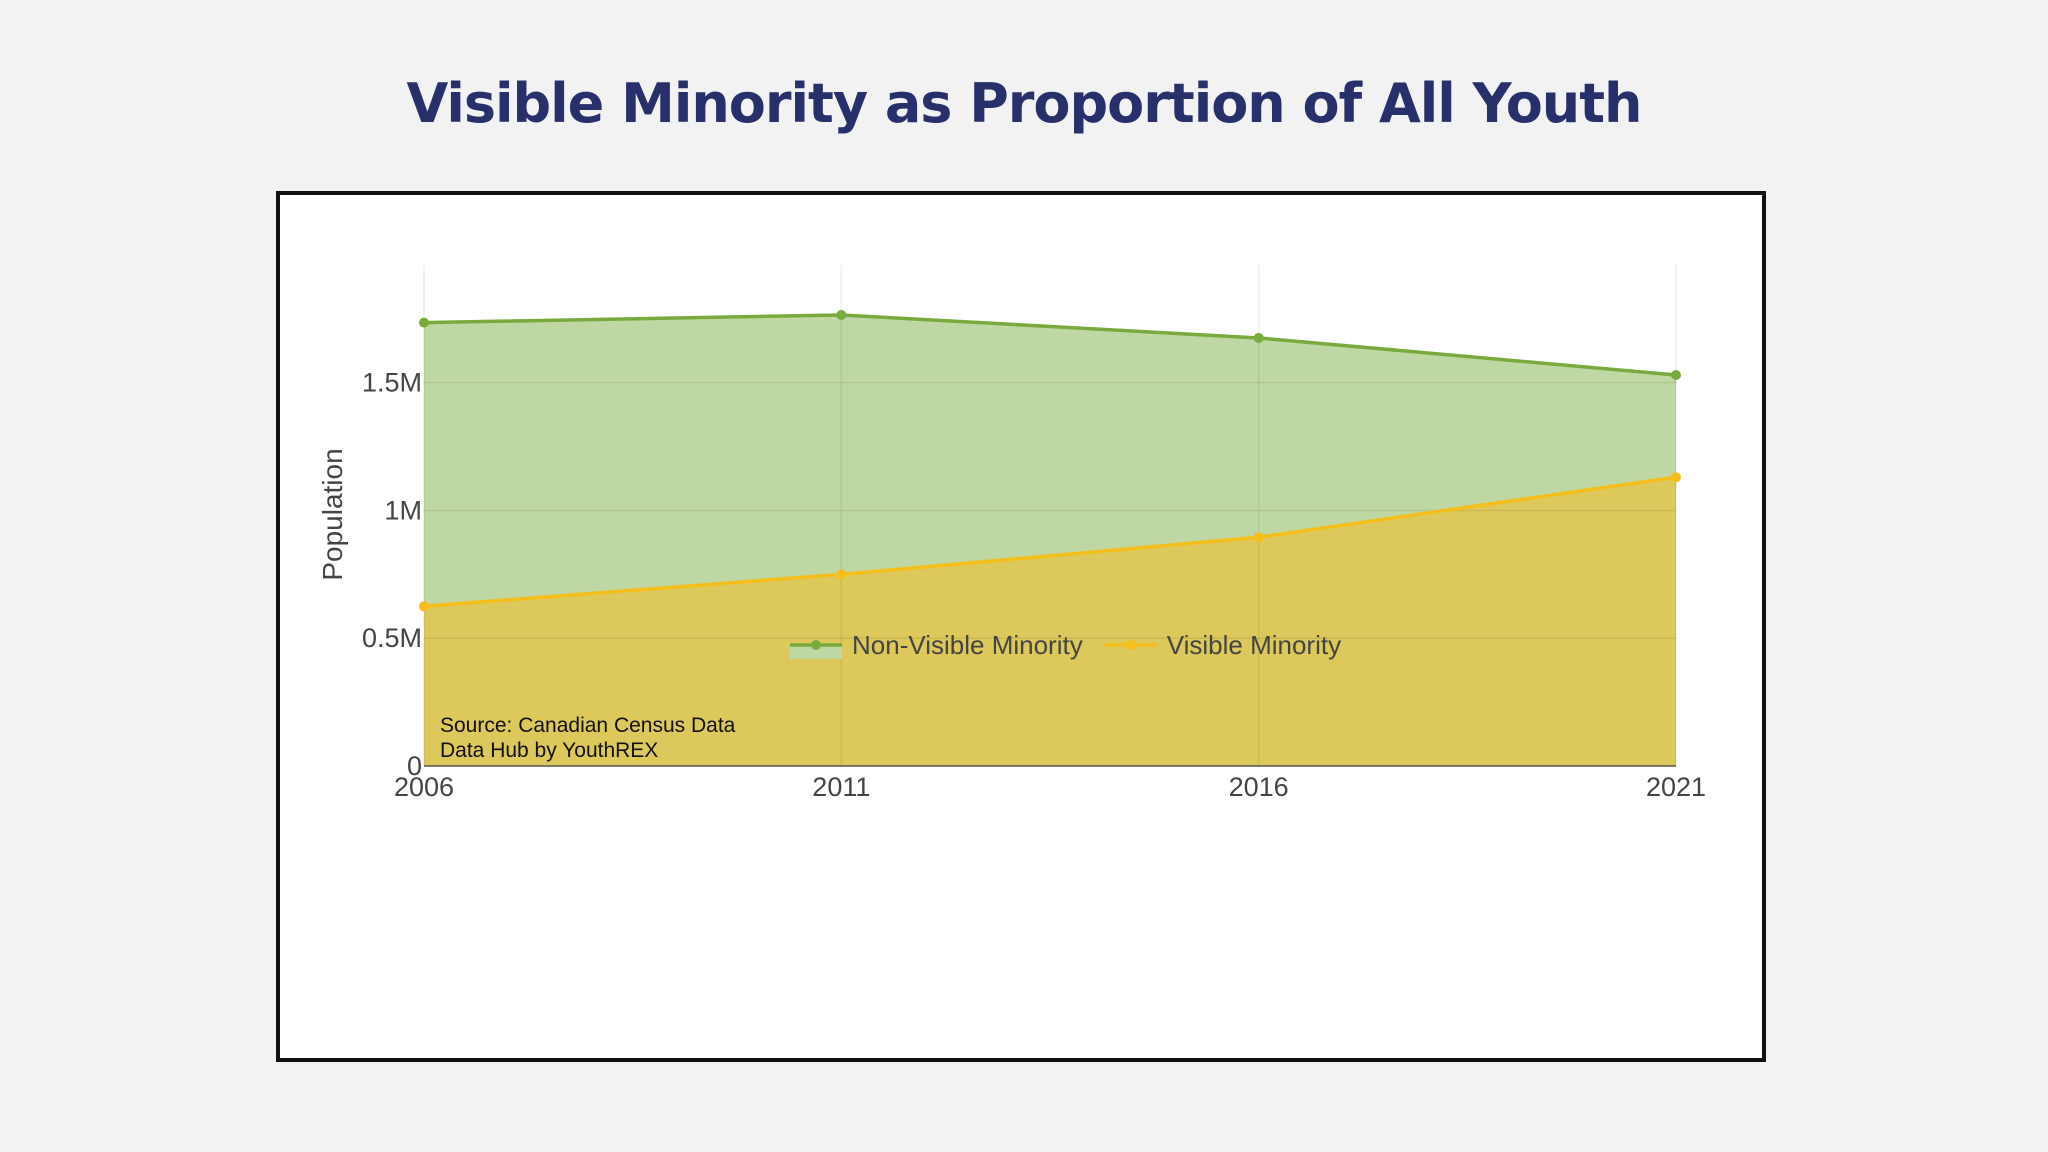 This screenshot has height=1152, width=2048. What do you see at coordinates (588, 725) in the screenshot?
I see `source-line-1: Source: Canadian Census Data` at bounding box center [588, 725].